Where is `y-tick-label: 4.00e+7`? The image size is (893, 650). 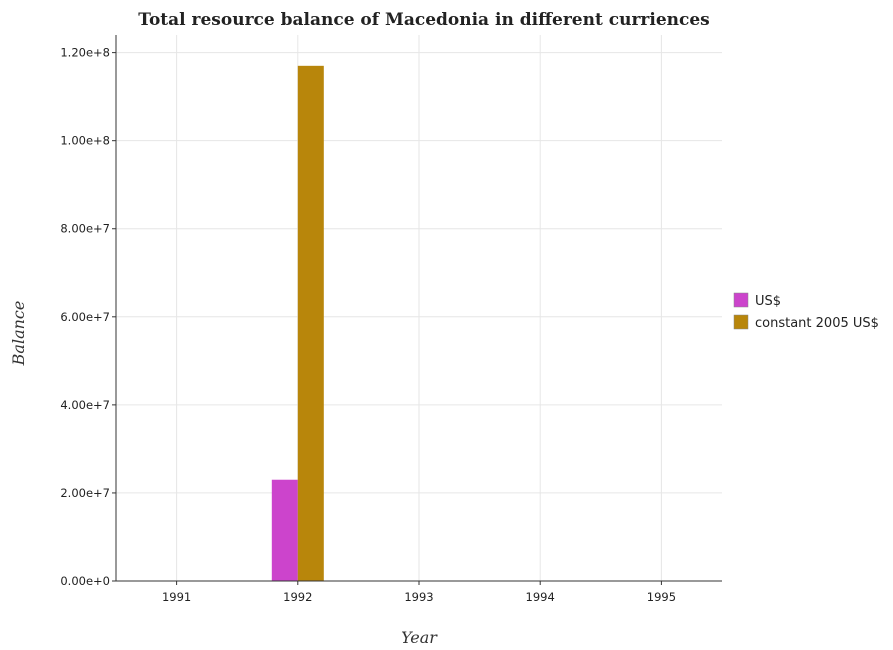
y-tick-label: 4.00e+7 is located at coordinates (85, 405).